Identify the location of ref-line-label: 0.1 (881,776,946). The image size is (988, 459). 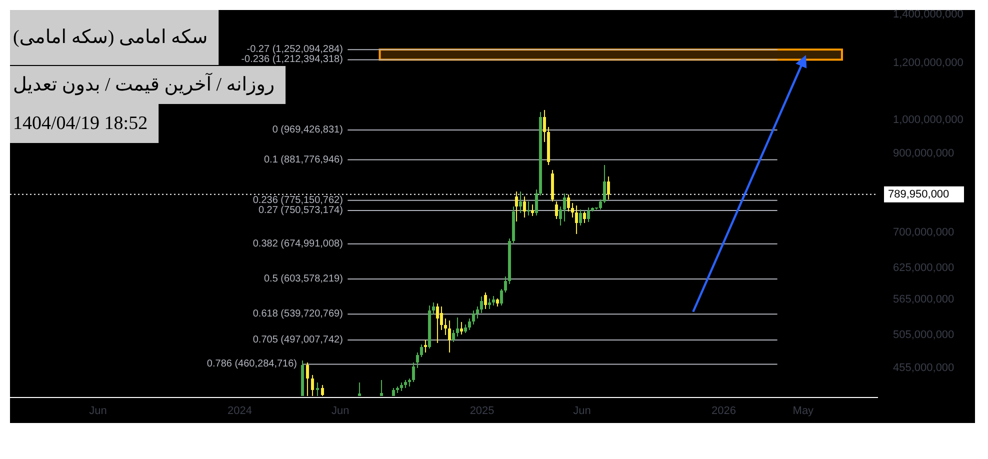
(303, 160).